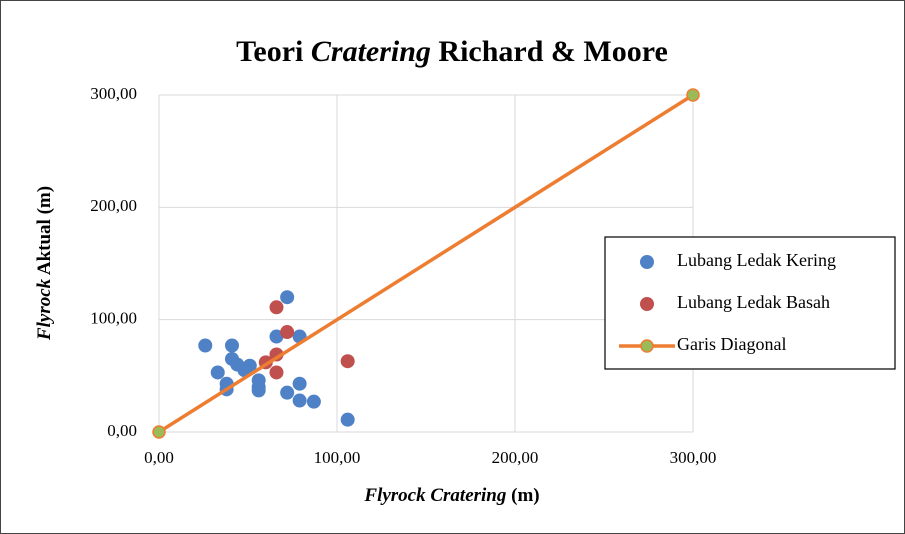 Image resolution: width=905 pixels, height=534 pixels. Describe the element at coordinates (44, 230) in the screenshot. I see `y-axis-label-part: Aktual (m)` at that location.